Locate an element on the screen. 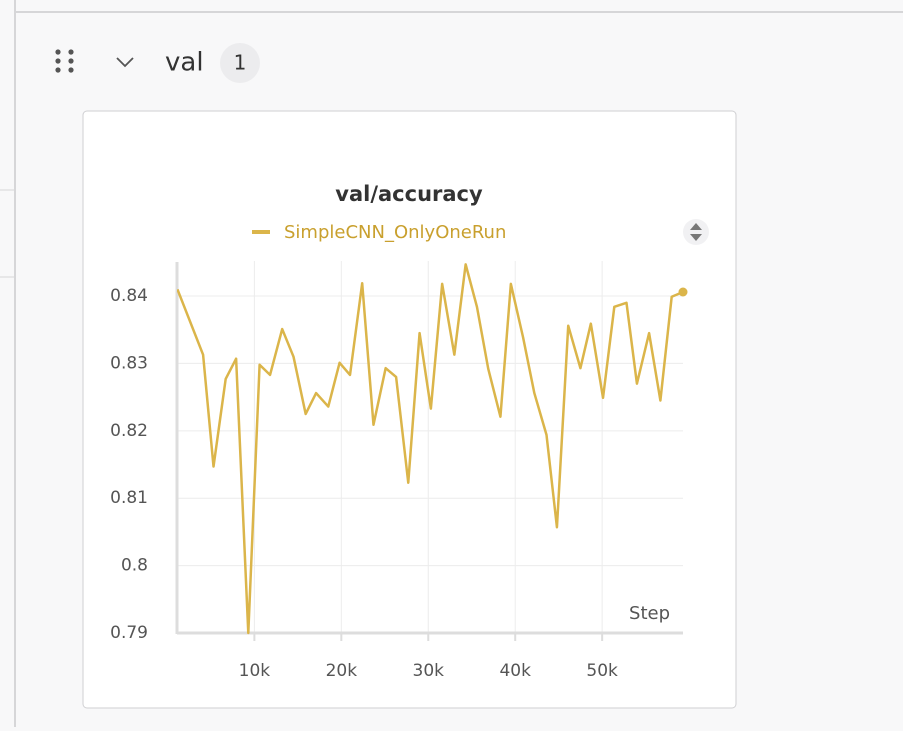 The height and width of the screenshot is (731, 903). x-tick-label: 30k is located at coordinates (429, 671).